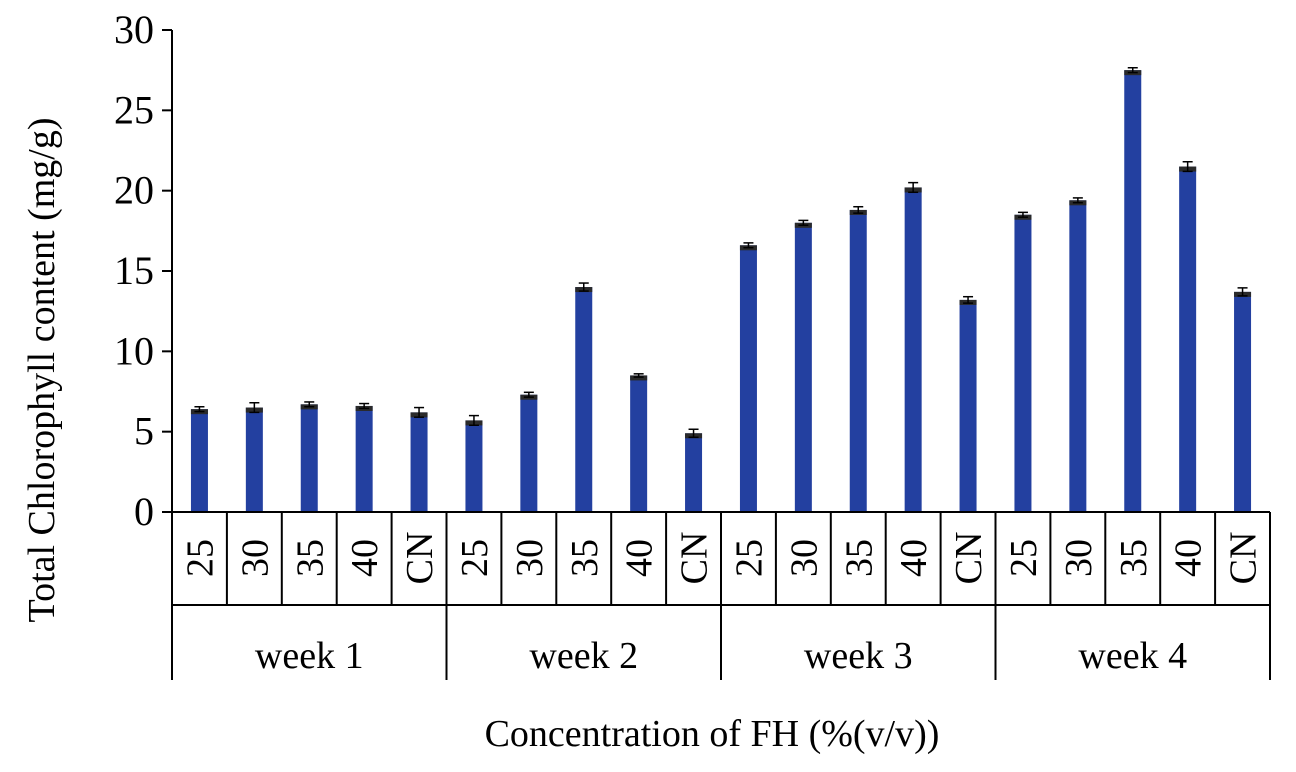  I want to click on y-tick-label: 0, so click(144, 511).